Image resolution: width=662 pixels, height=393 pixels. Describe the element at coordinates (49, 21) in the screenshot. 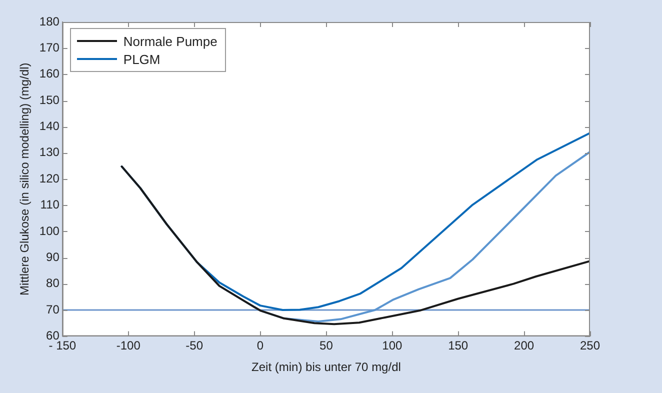

I see `y-tick-label: 180` at that location.